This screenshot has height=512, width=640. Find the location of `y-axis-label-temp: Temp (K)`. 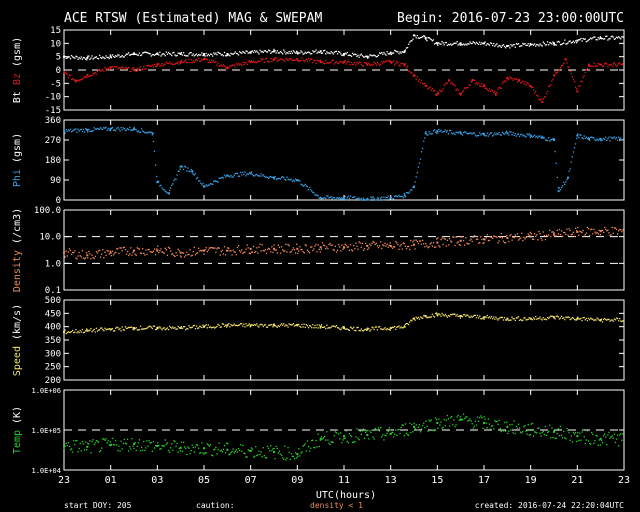

y-axis-label-temp: Temp (K) is located at coordinates (17, 430).